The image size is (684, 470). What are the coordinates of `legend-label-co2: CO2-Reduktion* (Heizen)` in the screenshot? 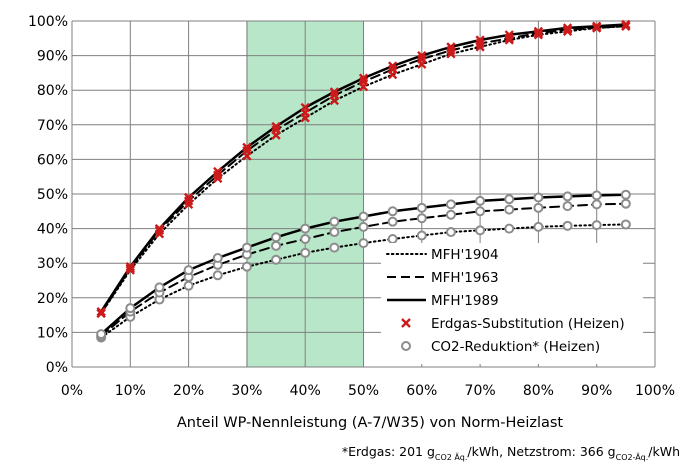 It's located at (515, 347).